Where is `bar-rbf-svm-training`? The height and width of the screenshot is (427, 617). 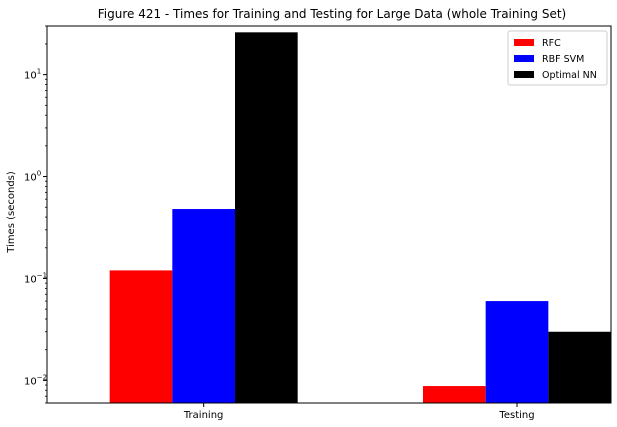
bar-rbf-svm-training is located at coordinates (203, 306).